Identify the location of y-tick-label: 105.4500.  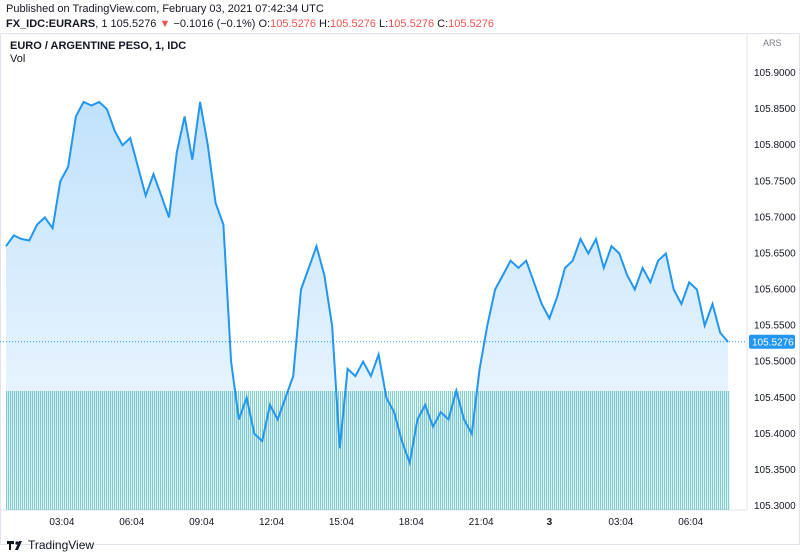
(775, 398).